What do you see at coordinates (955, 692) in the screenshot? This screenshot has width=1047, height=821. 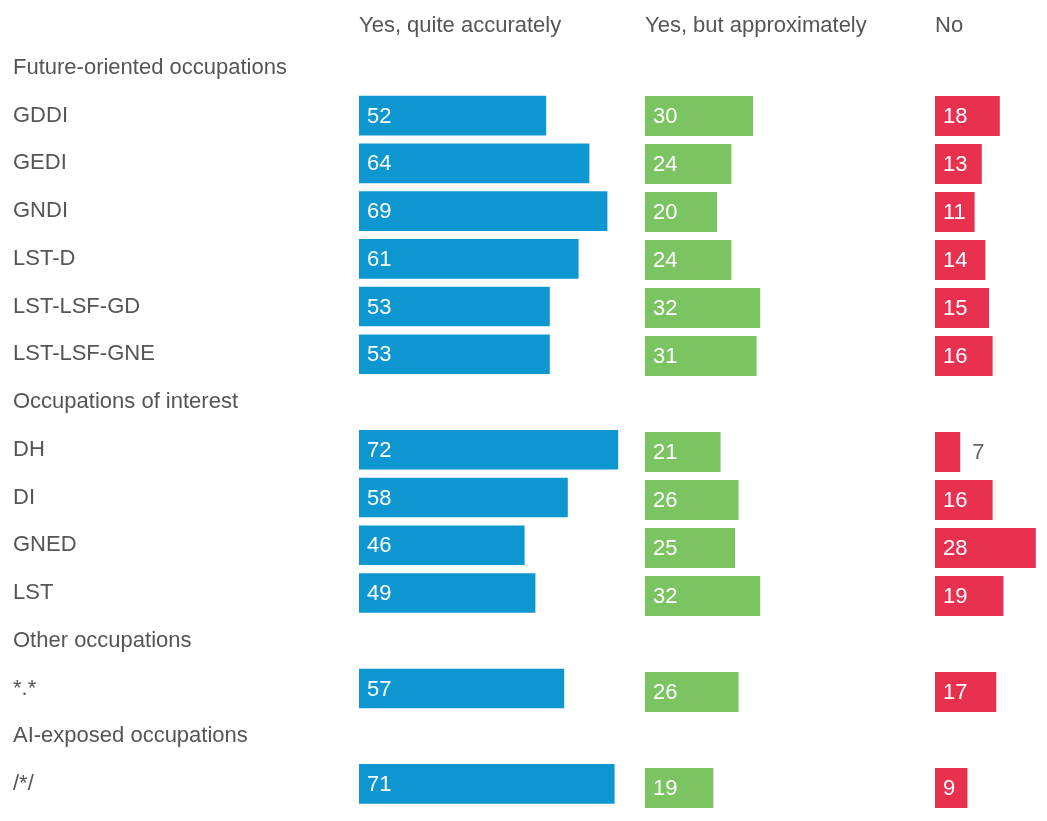 I see `data-label: 17` at bounding box center [955, 692].